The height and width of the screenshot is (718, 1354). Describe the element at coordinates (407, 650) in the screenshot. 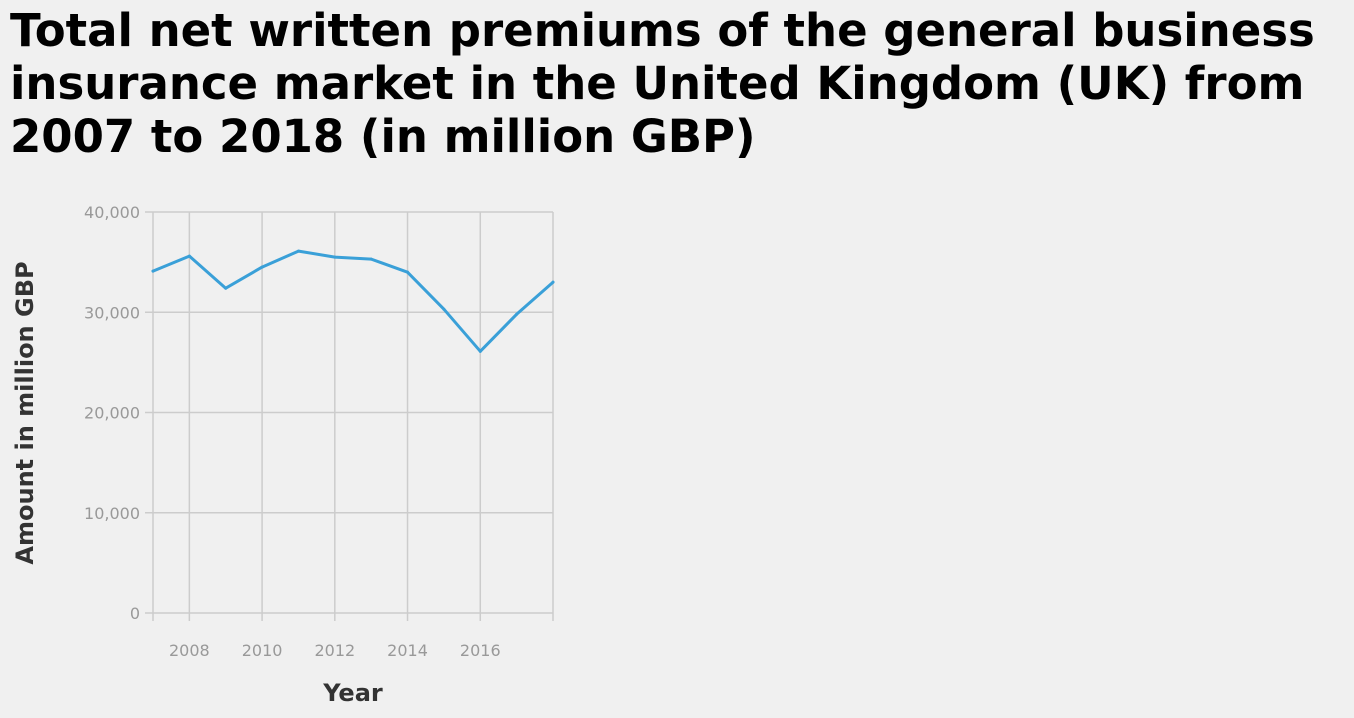

I see `x-tick-label: 2014` at that location.